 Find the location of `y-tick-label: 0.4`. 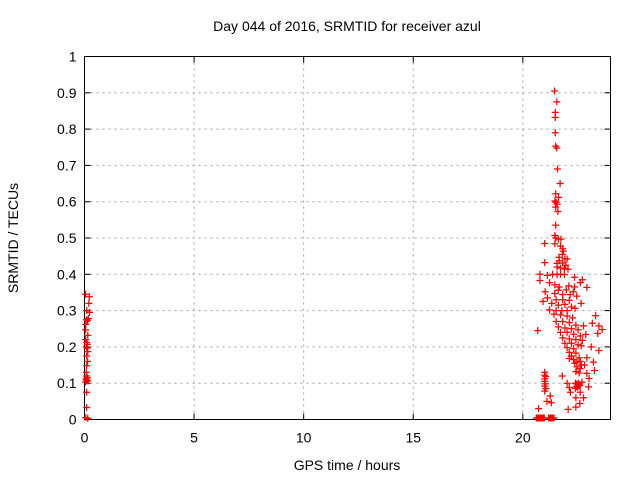

y-tick-label: 0.4 is located at coordinates (67, 274).